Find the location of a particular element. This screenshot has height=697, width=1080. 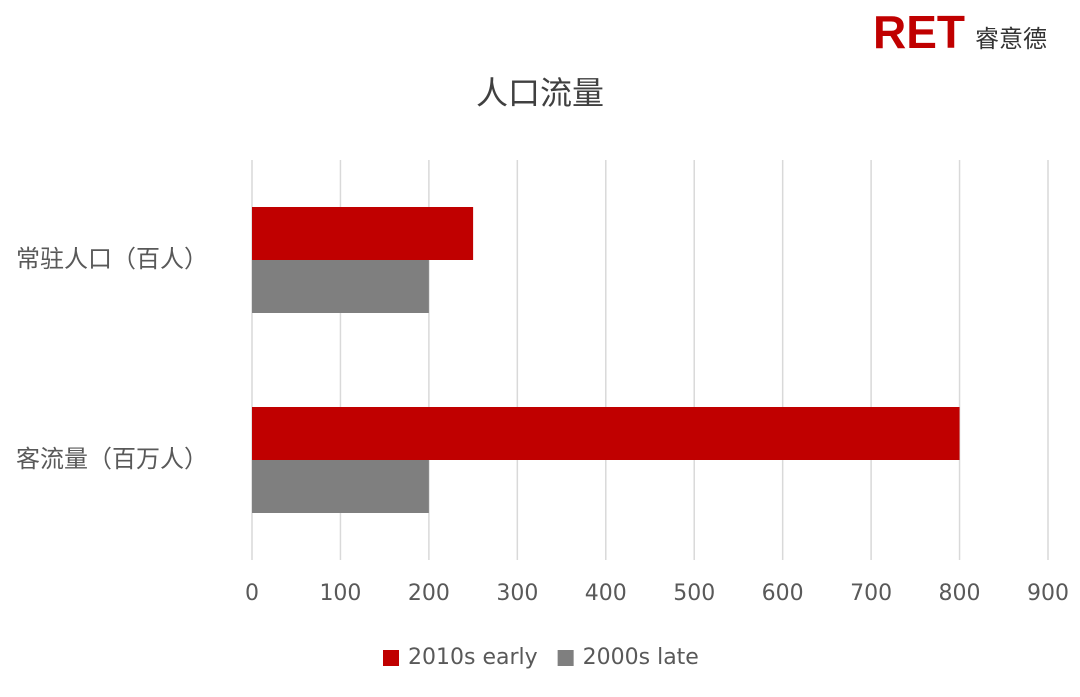

x-tick-label: 700 is located at coordinates (871, 593).